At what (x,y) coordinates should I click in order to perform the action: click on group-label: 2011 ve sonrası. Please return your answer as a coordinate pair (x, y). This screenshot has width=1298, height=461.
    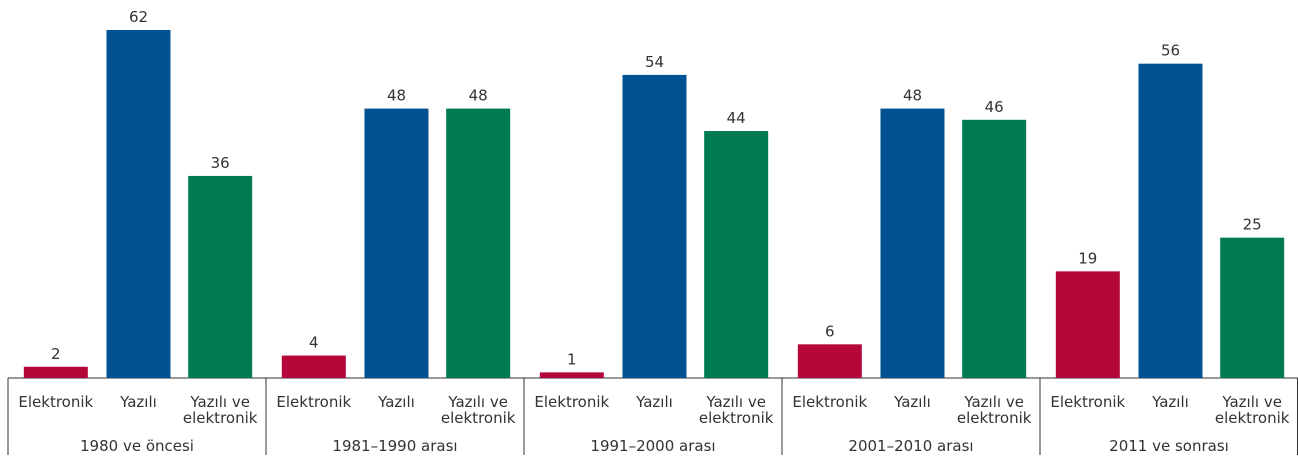
    Looking at the image, I should click on (1169, 446).